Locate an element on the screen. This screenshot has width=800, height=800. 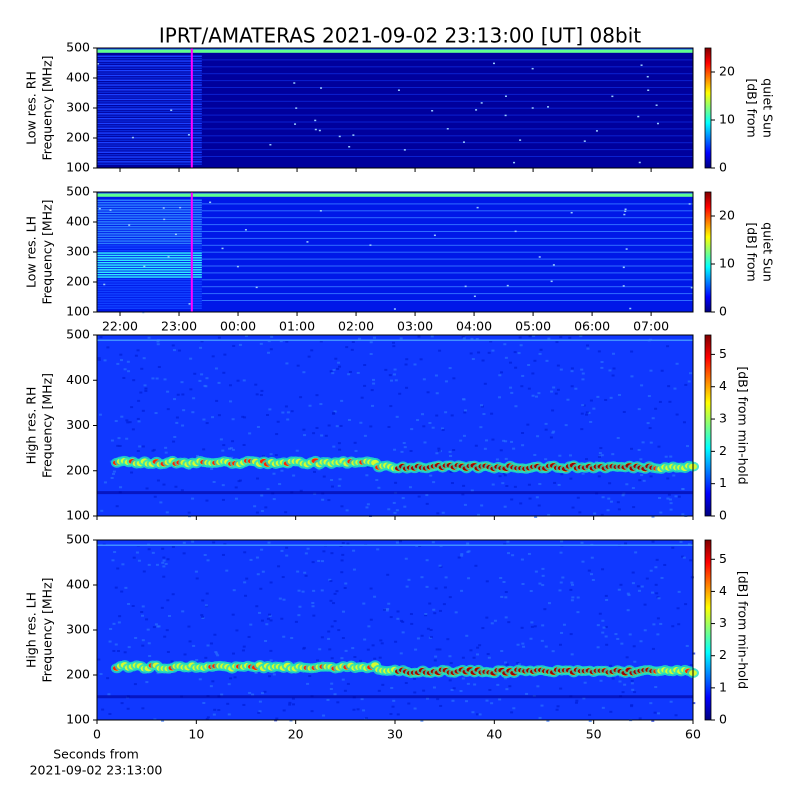
x-tick-label: 01:00 is located at coordinates (297, 326).